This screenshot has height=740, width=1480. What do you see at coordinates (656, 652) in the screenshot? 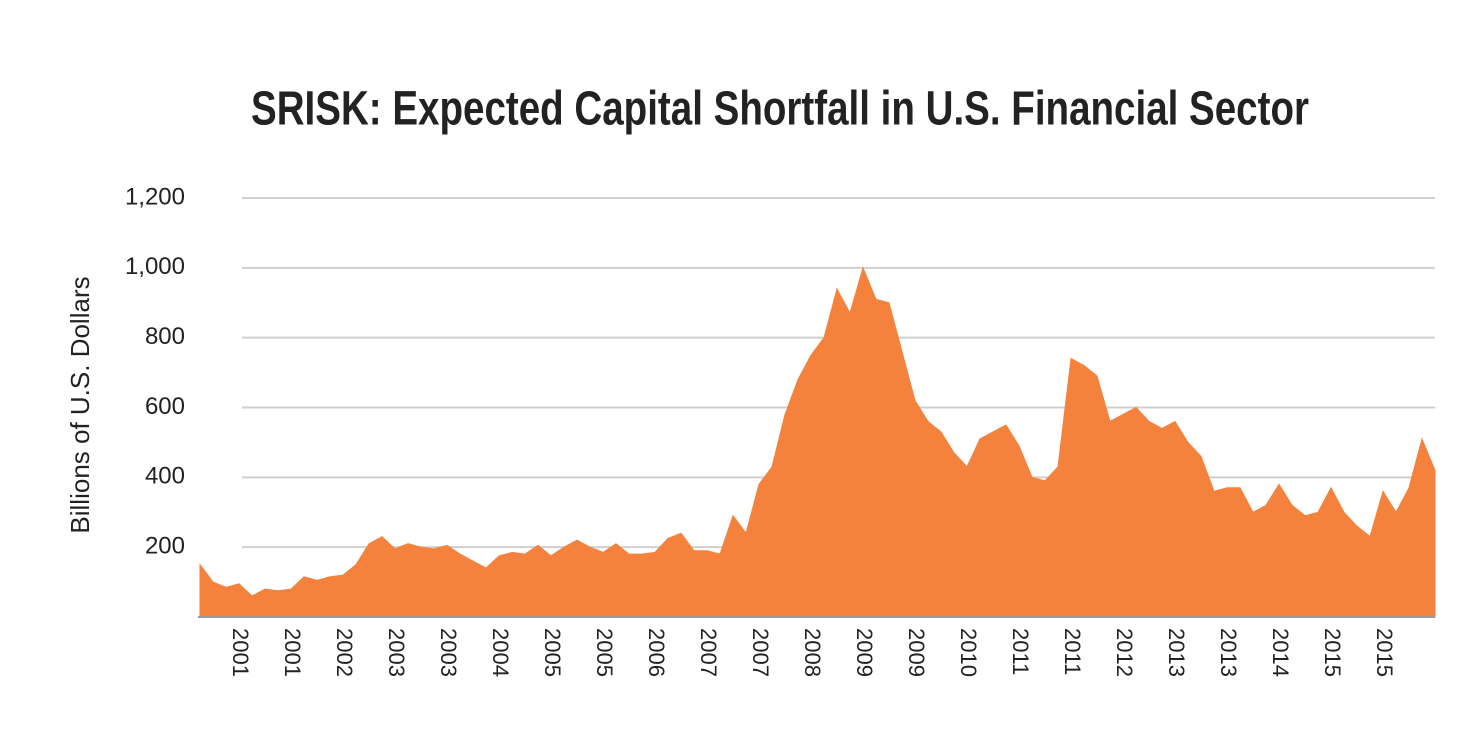
I see `x-tick-label: 2006` at bounding box center [656, 652].